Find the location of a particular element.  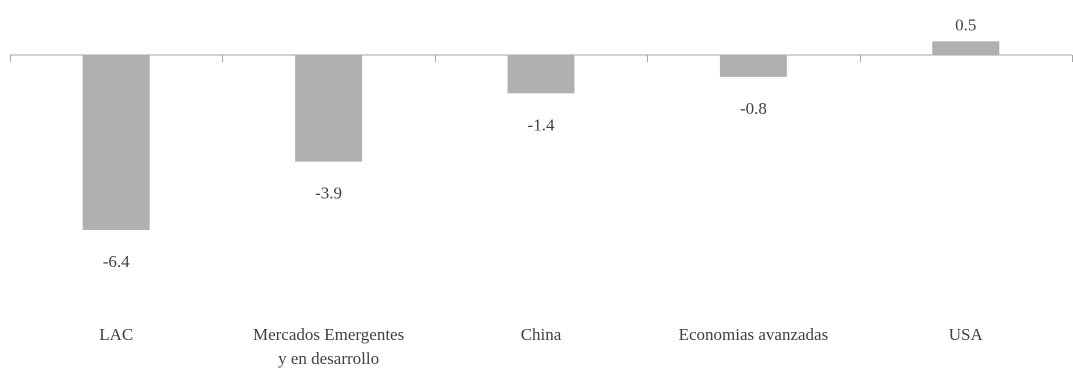

data-label: -1.4 is located at coordinates (541, 124).